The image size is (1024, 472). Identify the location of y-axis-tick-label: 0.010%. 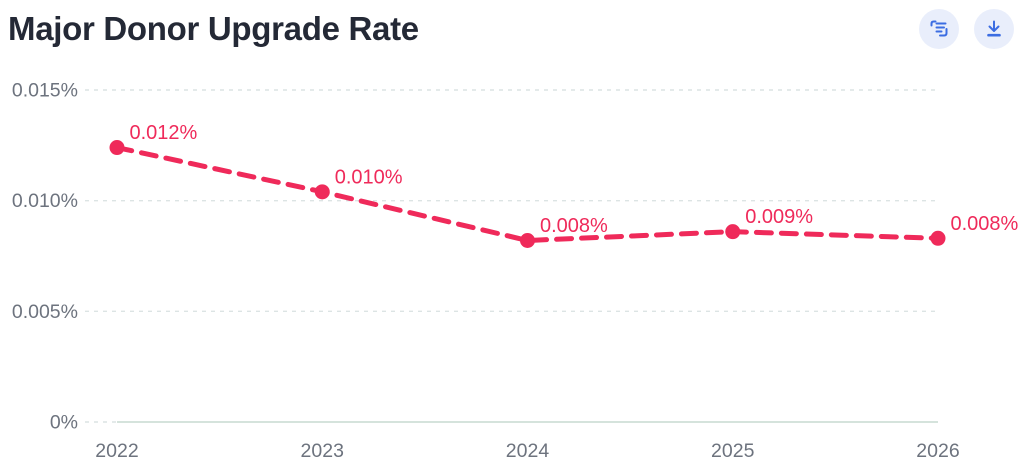
(45, 201).